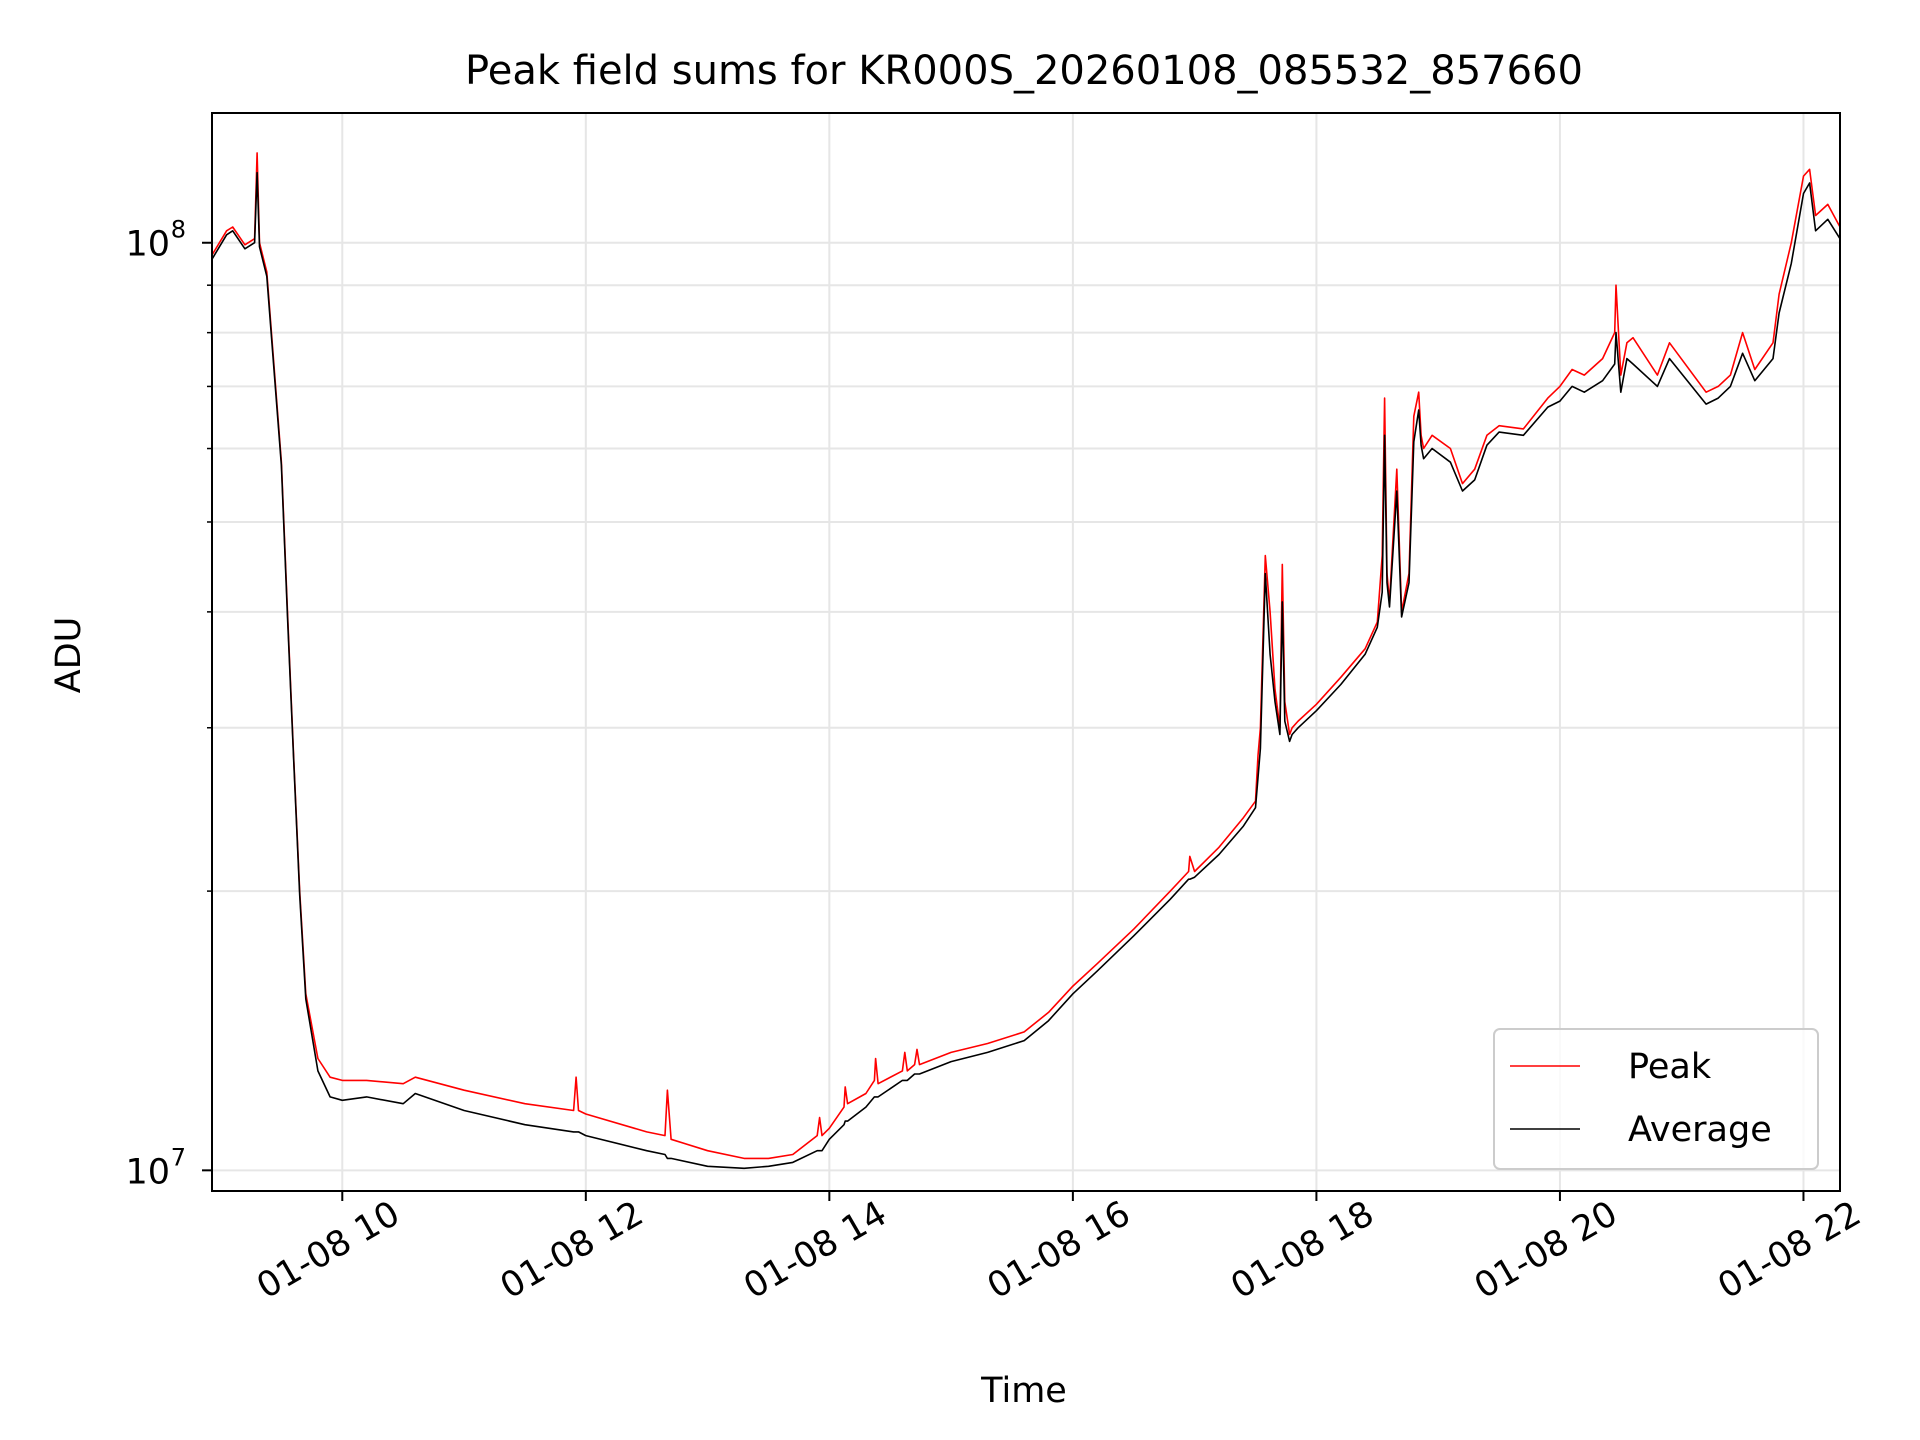  I want to click on legend-label: Peak, so click(1670, 1067).